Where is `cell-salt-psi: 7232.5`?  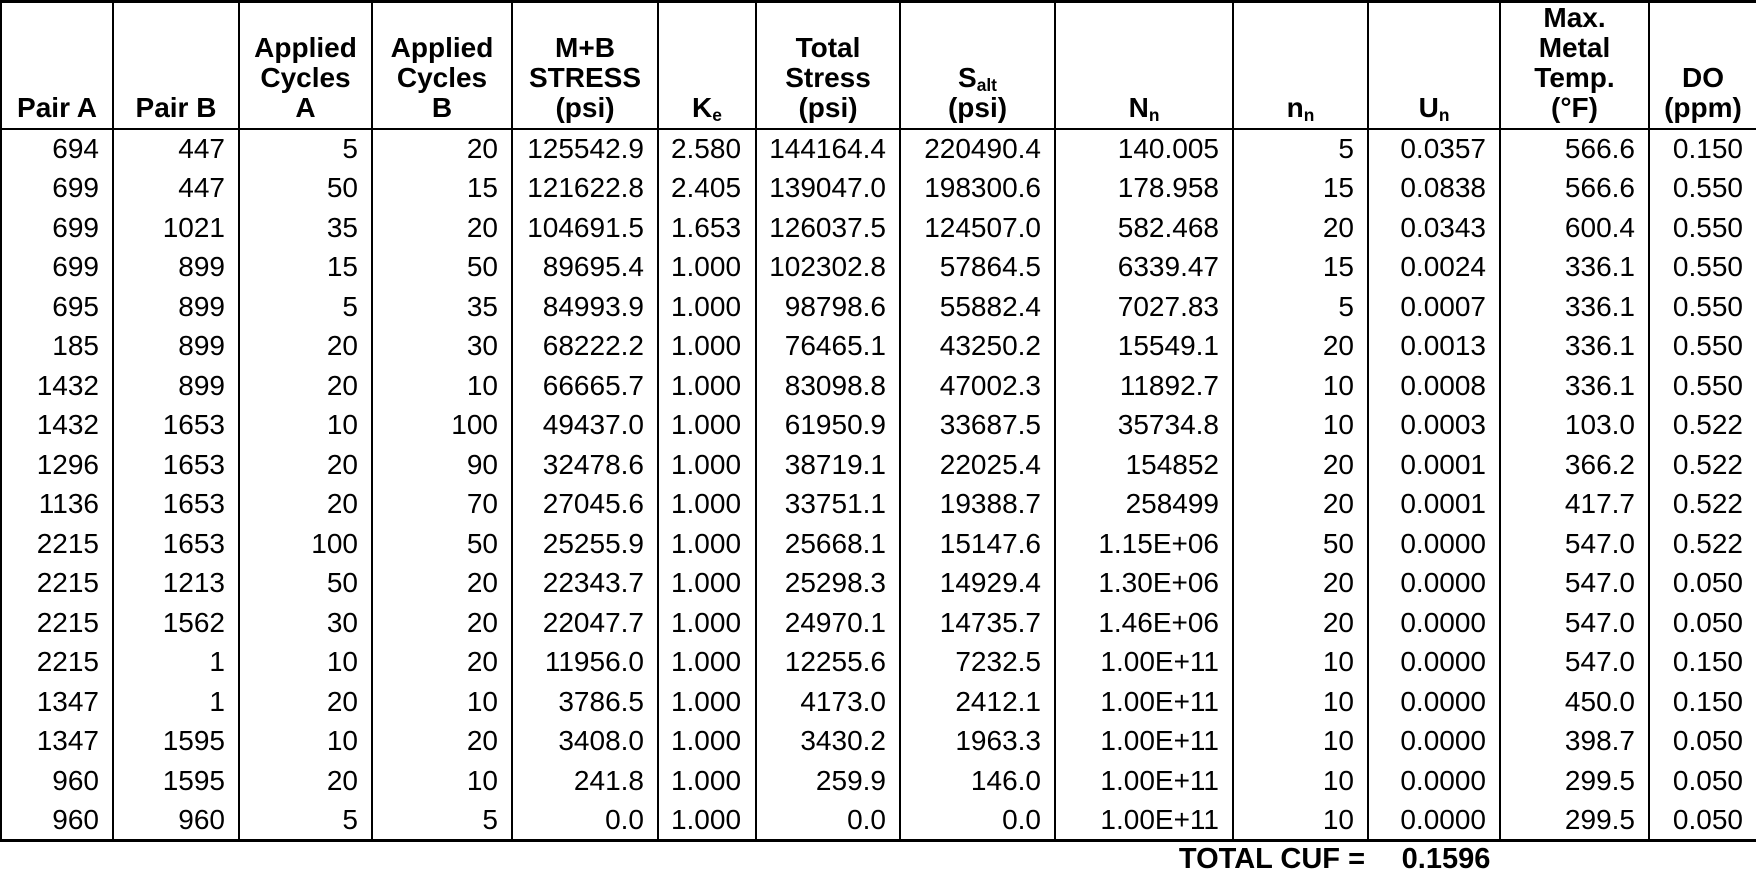
cell-salt-psi: 7232.5 is located at coordinates (977, 662).